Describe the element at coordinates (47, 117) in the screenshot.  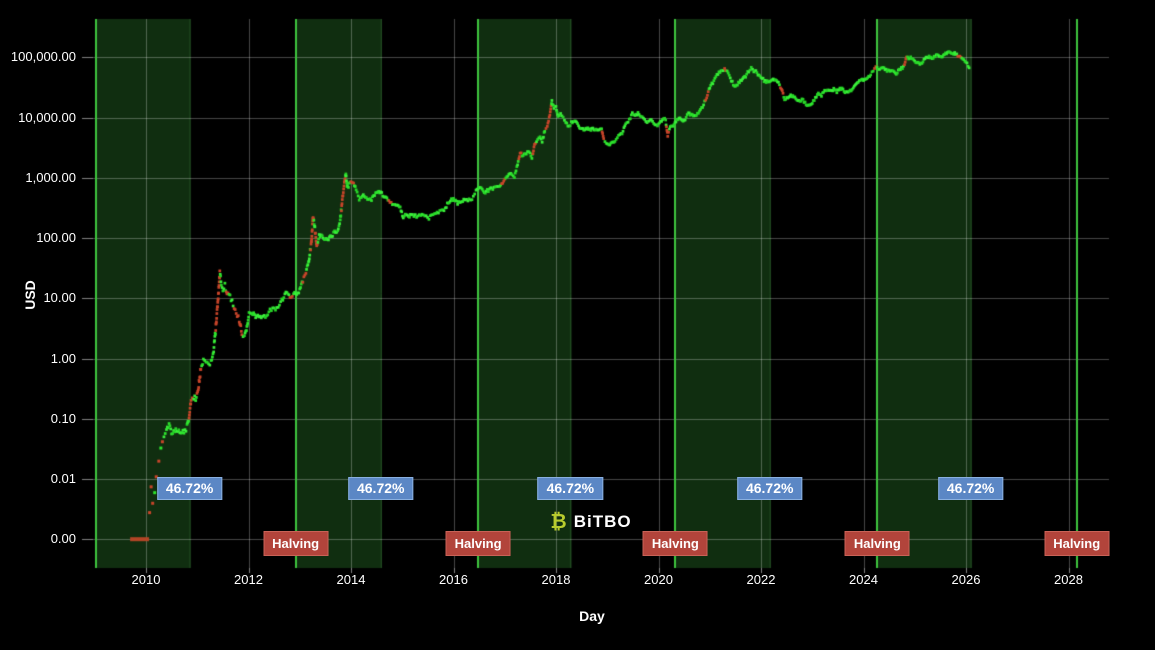
I see `y-tick-label: 10,000.00` at that location.